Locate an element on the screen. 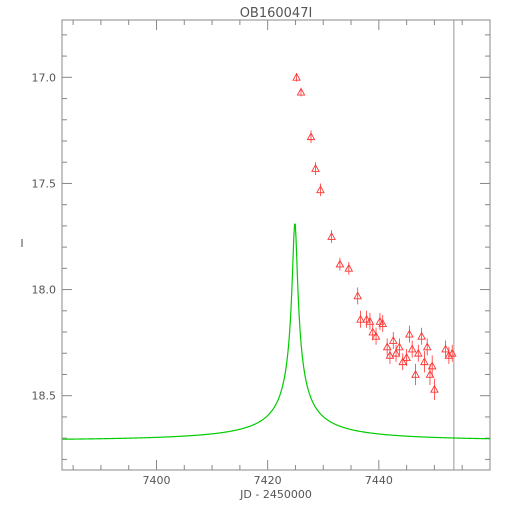 The width and height of the screenshot is (510, 510). y-tick-label: 18.0 is located at coordinates (44, 290).